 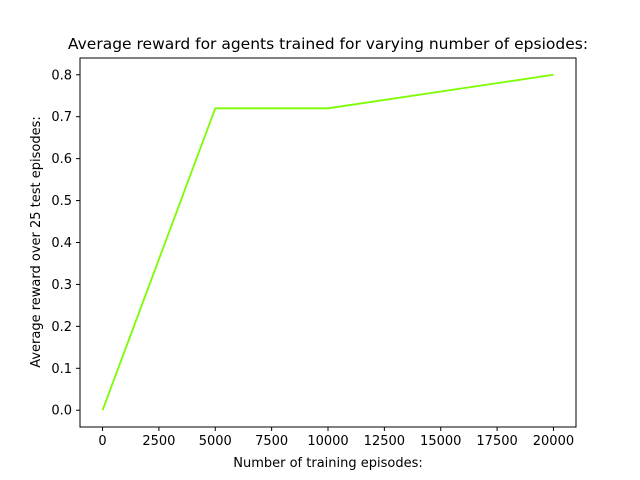 I want to click on x-tick-label: 5000, so click(x=215, y=441).